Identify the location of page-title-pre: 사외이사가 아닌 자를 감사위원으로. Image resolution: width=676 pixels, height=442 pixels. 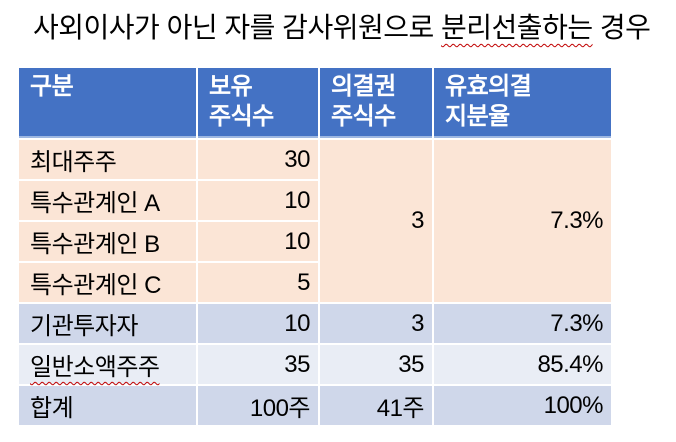
(237, 27).